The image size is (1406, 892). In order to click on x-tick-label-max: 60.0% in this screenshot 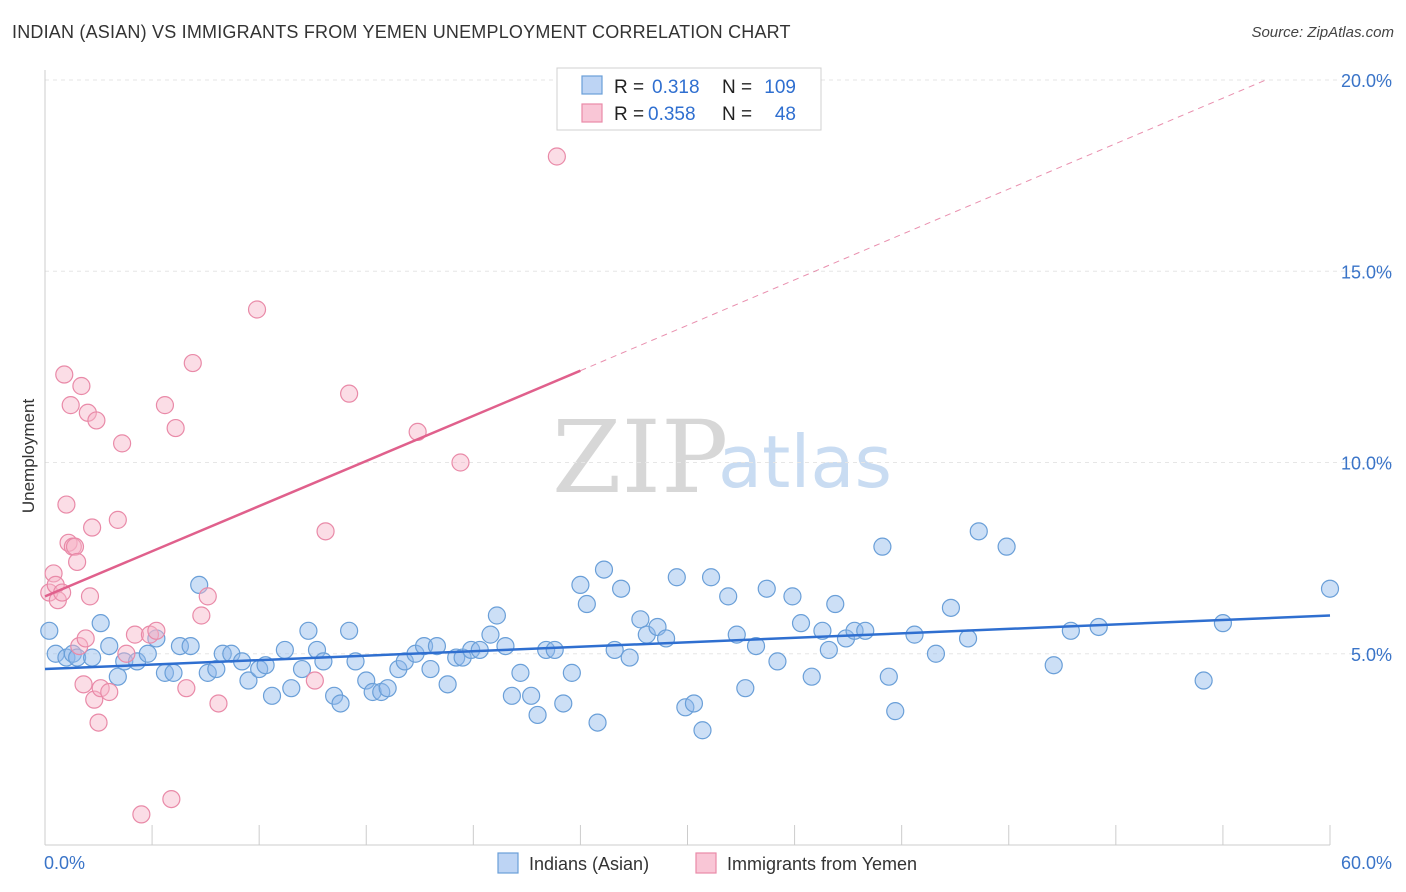, I will do `click(1366, 863)`.